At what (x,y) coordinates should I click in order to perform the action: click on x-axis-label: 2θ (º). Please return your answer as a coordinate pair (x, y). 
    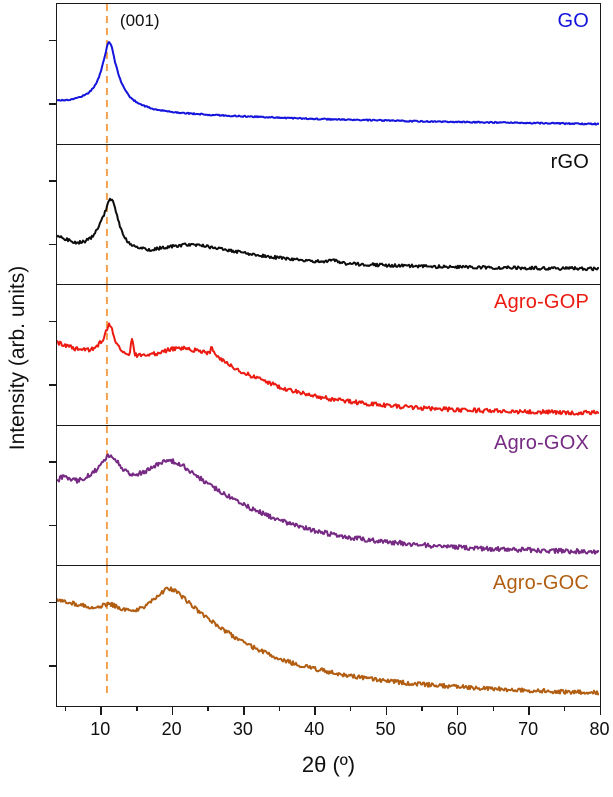
    Looking at the image, I should click on (328, 764).